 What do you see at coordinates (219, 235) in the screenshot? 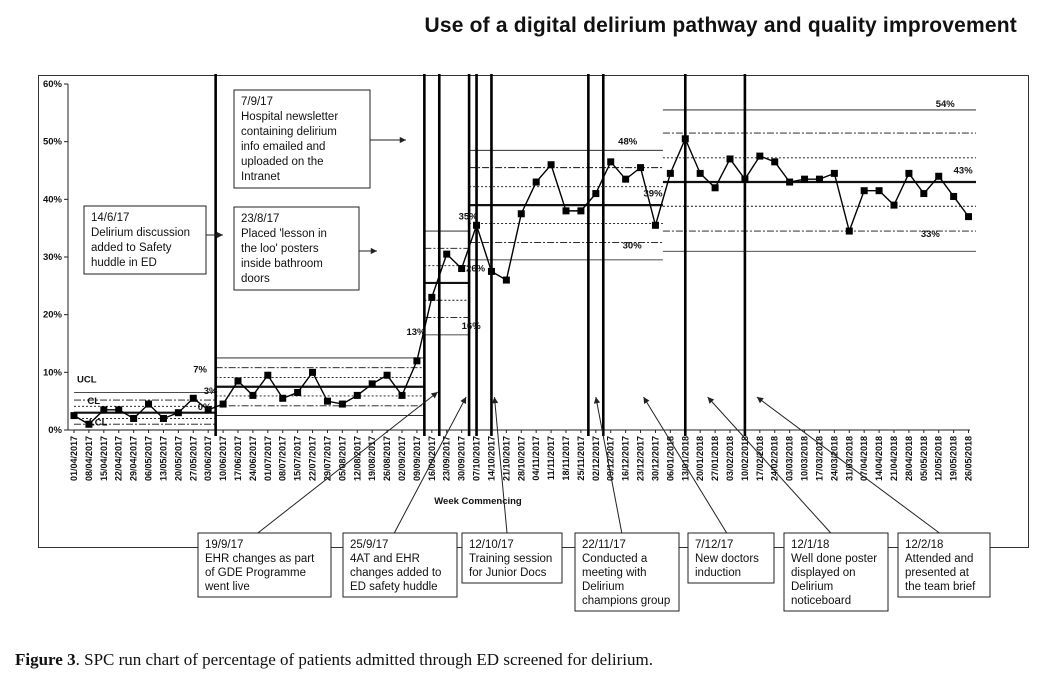
I see `arrow-14-6-17-head` at bounding box center [219, 235].